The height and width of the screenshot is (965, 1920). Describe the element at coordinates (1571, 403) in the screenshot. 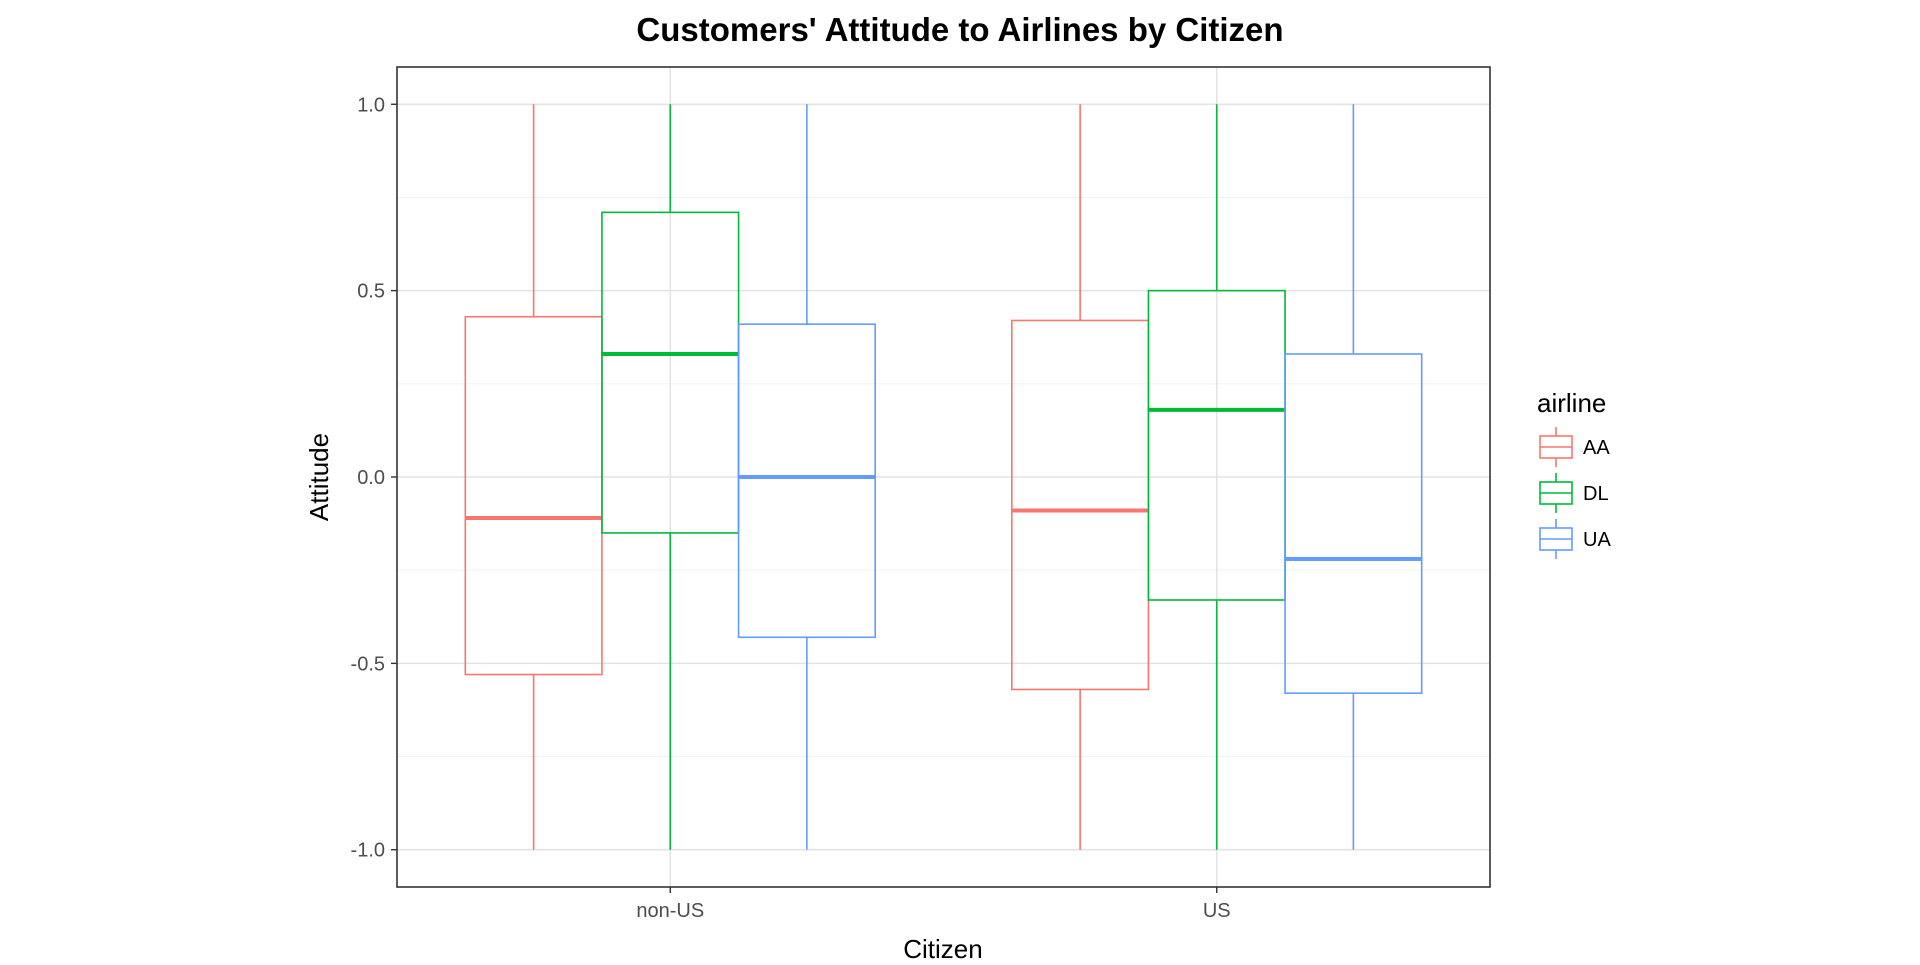

I see `legend-title: airline` at that location.